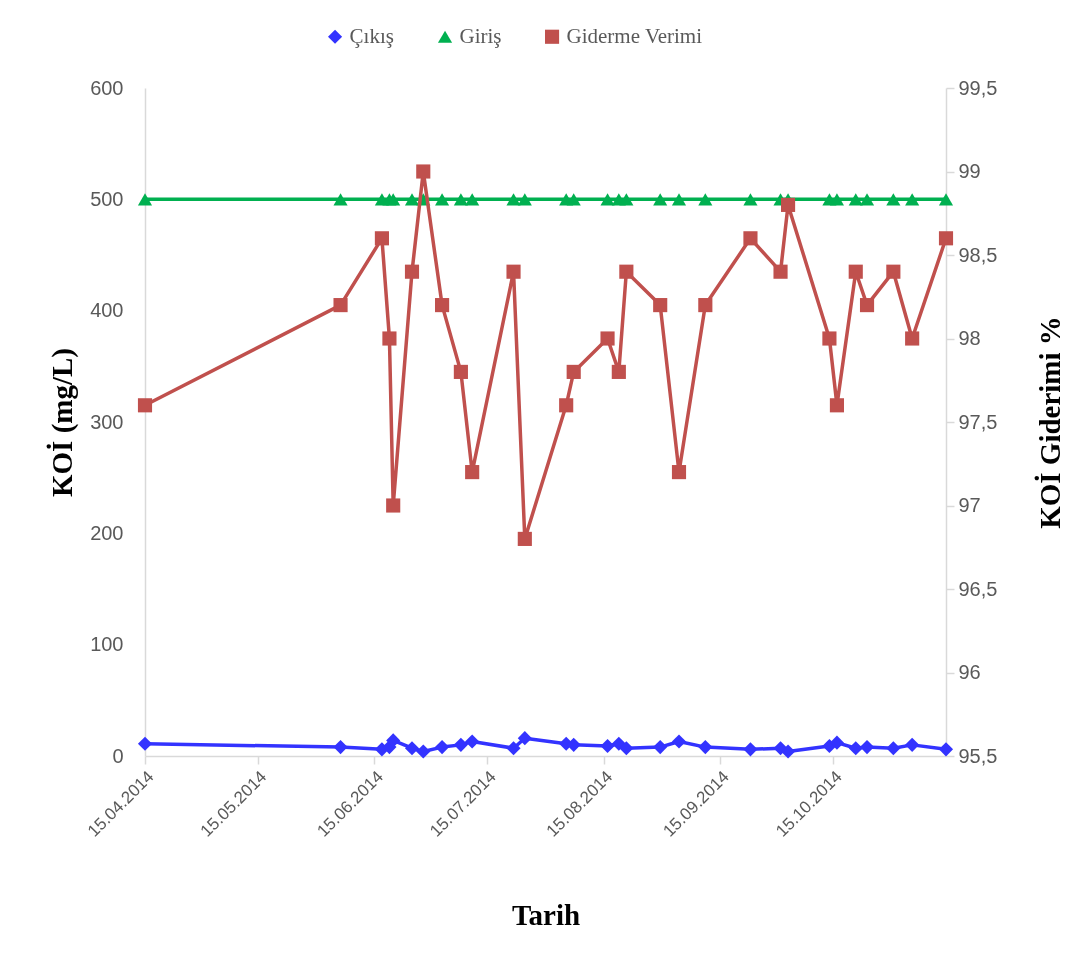 The width and height of the screenshot is (1087, 958). What do you see at coordinates (107, 198) in the screenshot?
I see `y-tick-label: 500` at bounding box center [107, 198].